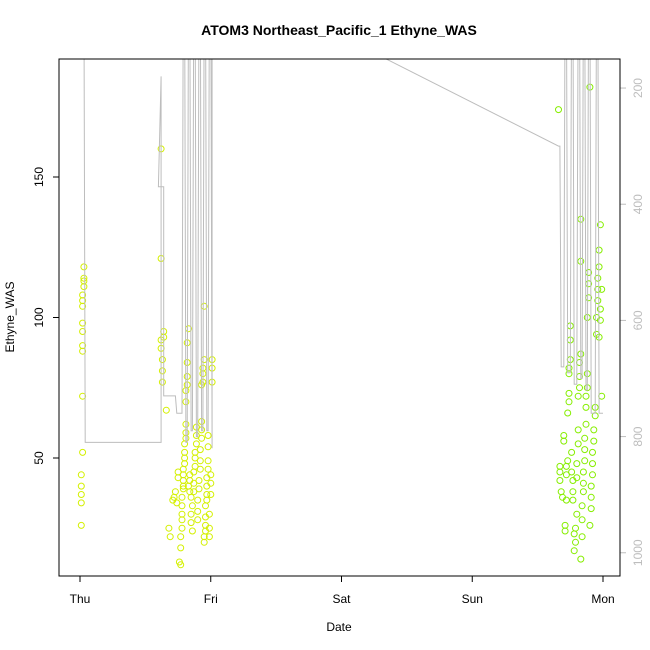  Describe the element at coordinates (80, 599) in the screenshot. I see `x-tick-label: Thu` at that location.